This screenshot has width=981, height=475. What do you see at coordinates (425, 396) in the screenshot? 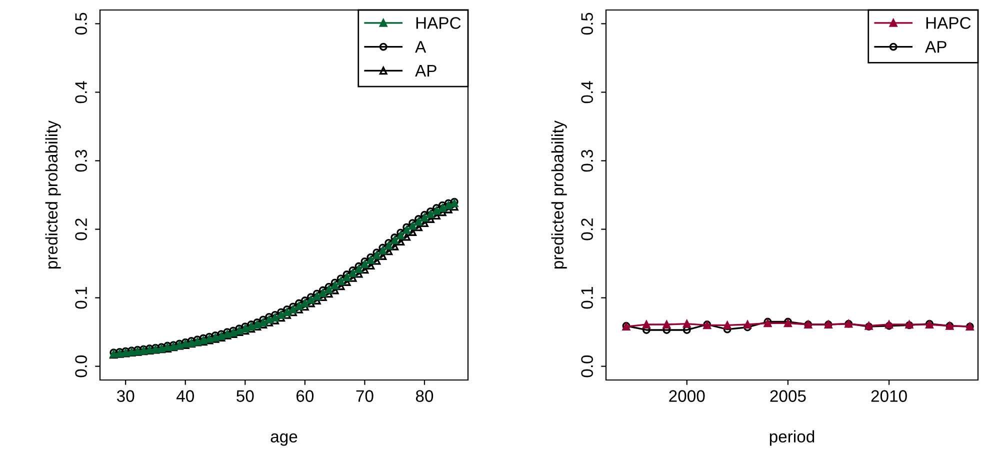
I see `x-tick-label: 80` at bounding box center [425, 396].